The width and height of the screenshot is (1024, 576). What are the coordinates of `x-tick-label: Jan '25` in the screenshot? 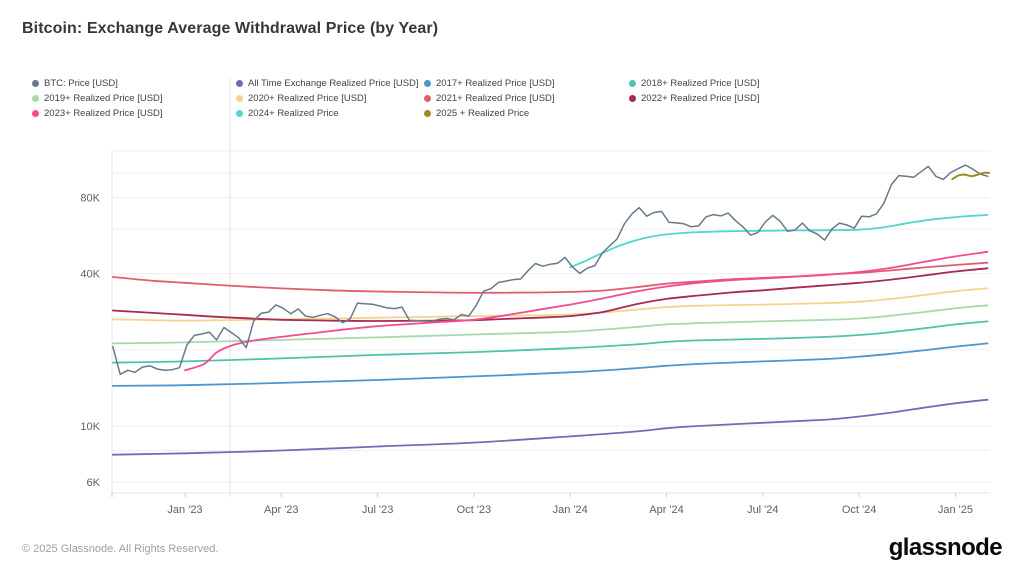 It's located at (955, 510).